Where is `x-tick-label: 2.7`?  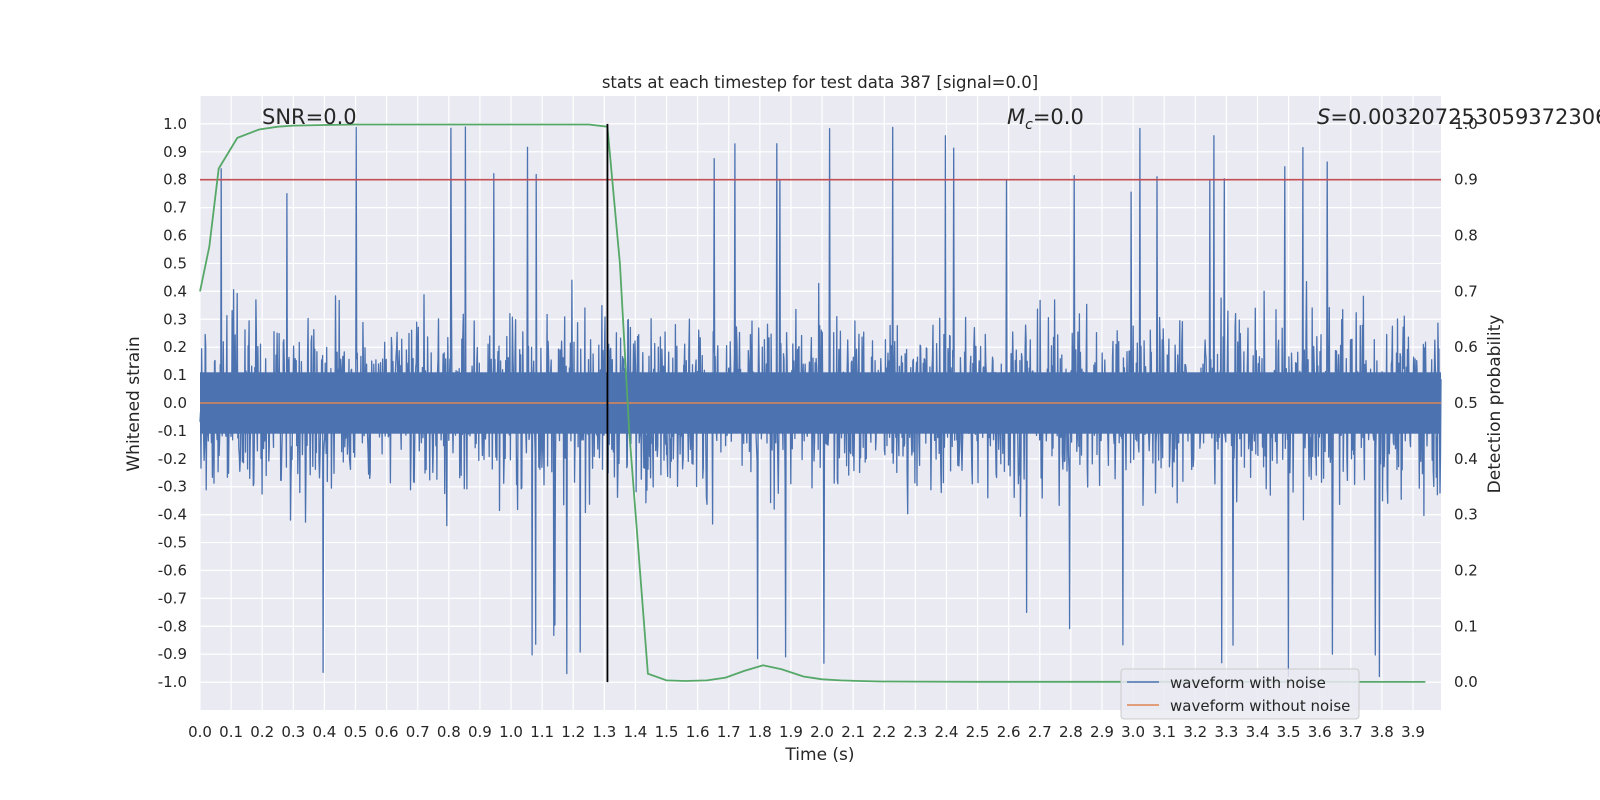 x-tick-label: 2.7 is located at coordinates (1040, 732).